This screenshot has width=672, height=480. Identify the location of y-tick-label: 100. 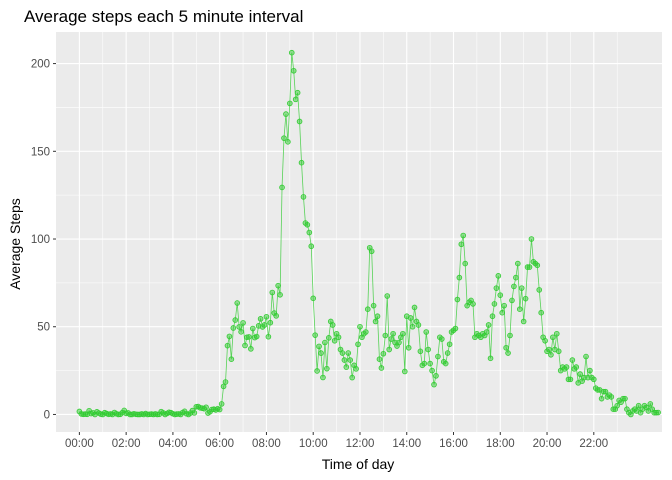
(40, 240).